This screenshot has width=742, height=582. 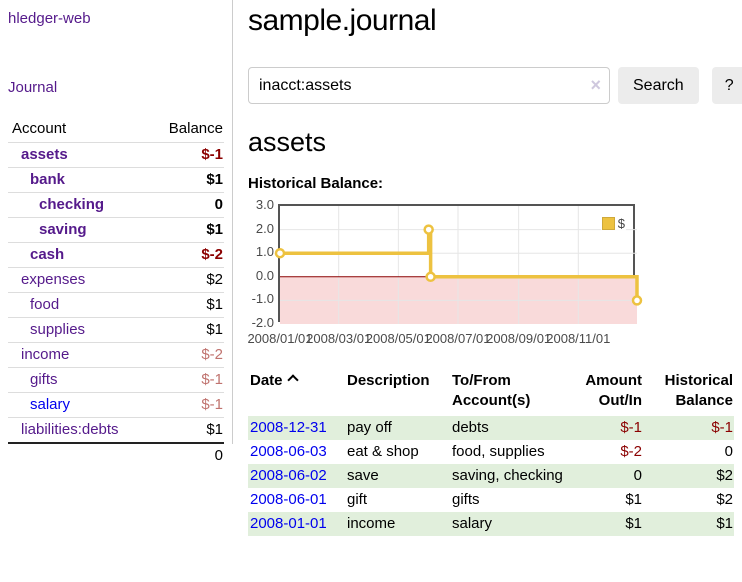 I want to click on transaction-amount: $-2, so click(x=631, y=451).